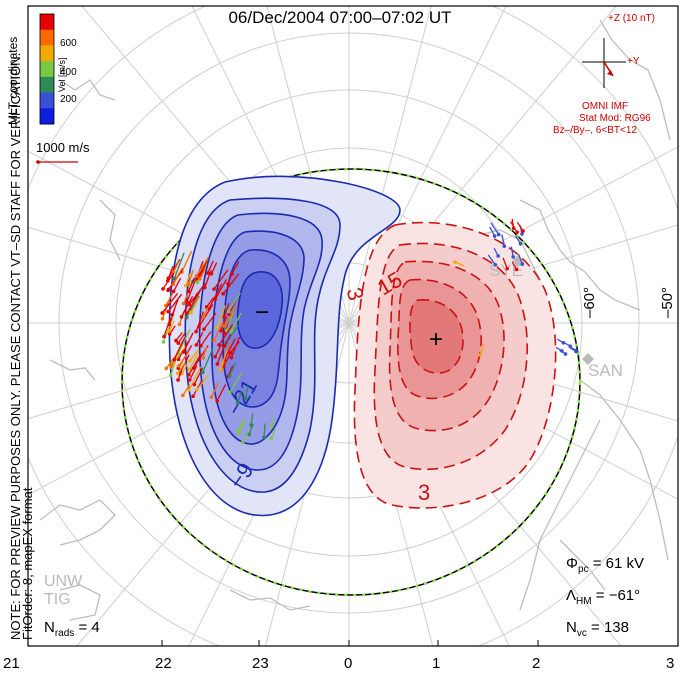 Image resolution: width=680 pixels, height=674 pixels. What do you see at coordinates (353, 643) in the screenshot?
I see `mlt-axis-ticks` at bounding box center [353, 643].